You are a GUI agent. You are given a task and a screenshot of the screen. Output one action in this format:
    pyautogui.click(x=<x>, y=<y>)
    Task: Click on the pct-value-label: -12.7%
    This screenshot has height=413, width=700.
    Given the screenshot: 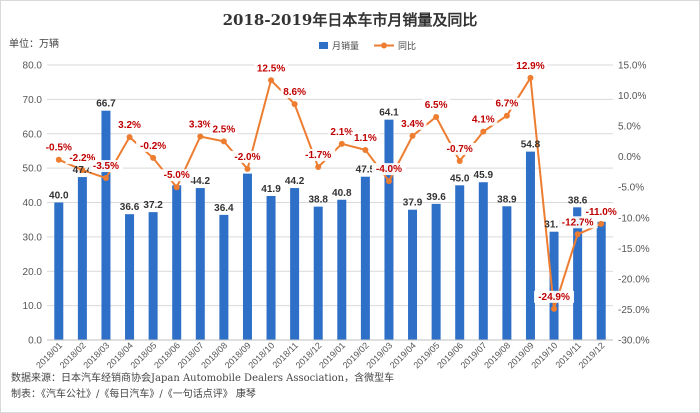 What is the action you would take?
    pyautogui.click(x=578, y=222)
    